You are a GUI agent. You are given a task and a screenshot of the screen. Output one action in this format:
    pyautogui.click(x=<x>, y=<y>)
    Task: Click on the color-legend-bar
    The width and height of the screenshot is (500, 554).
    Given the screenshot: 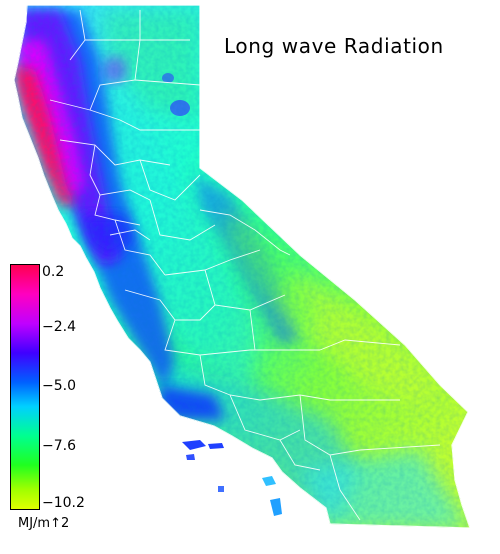 What is the action you would take?
    pyautogui.click(x=25, y=387)
    